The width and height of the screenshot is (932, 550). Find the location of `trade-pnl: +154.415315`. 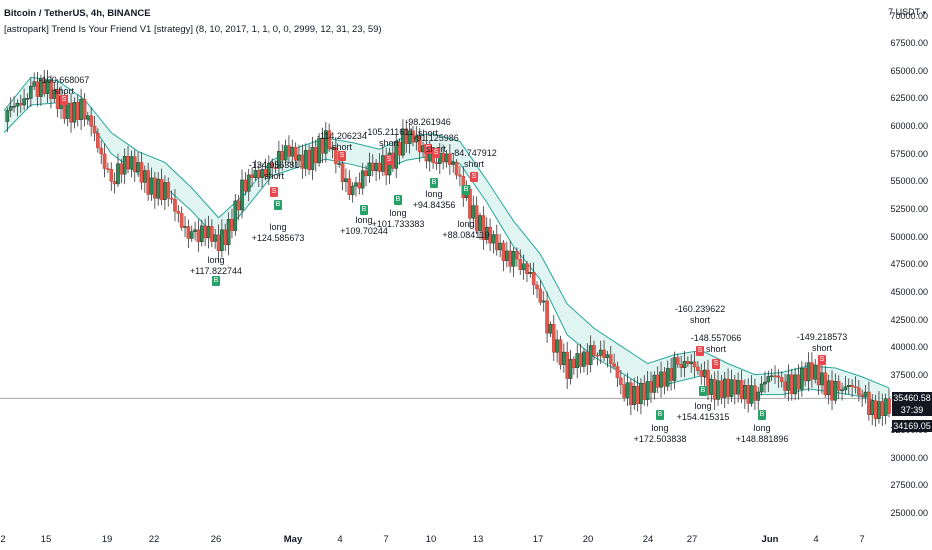

trade-pnl: +154.415315 is located at coordinates (703, 417).